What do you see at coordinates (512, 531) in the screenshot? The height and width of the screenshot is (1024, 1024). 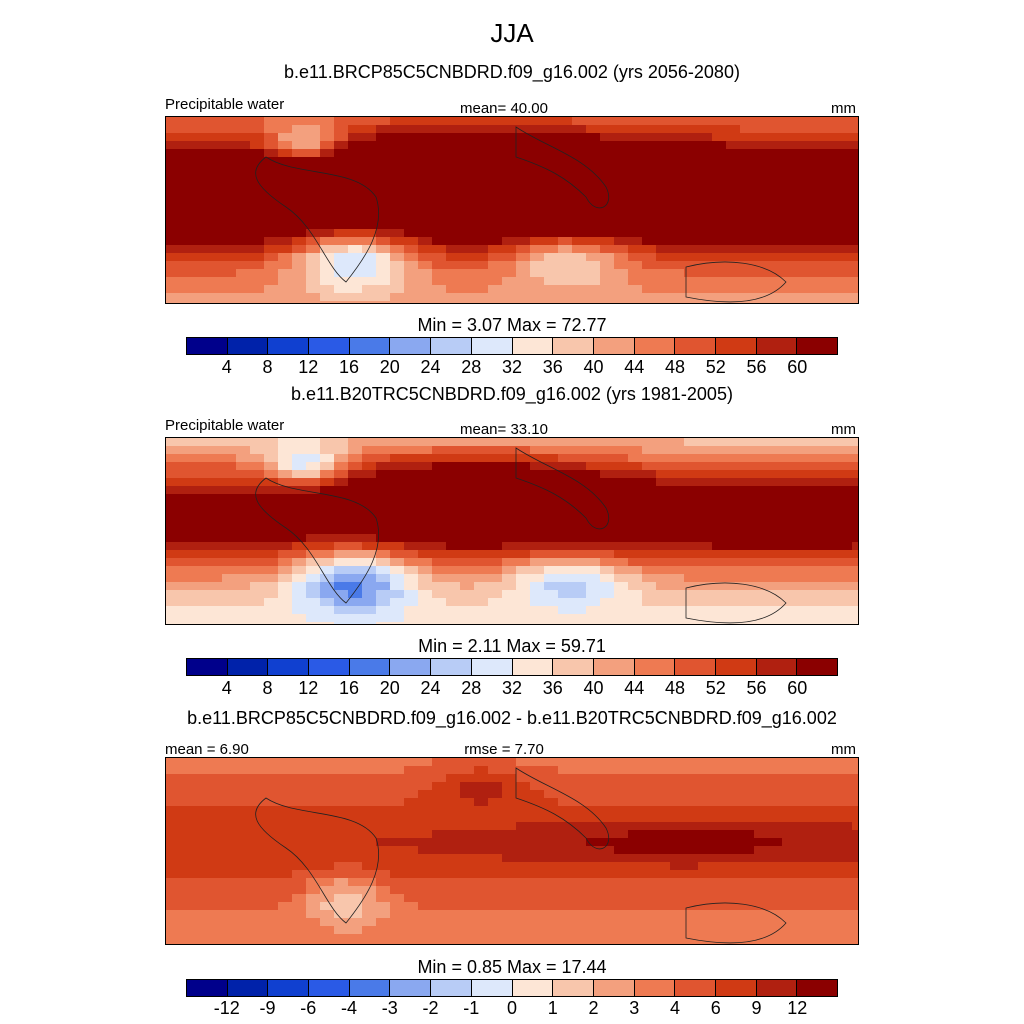 I see `panel-2-map-field` at bounding box center [512, 531].